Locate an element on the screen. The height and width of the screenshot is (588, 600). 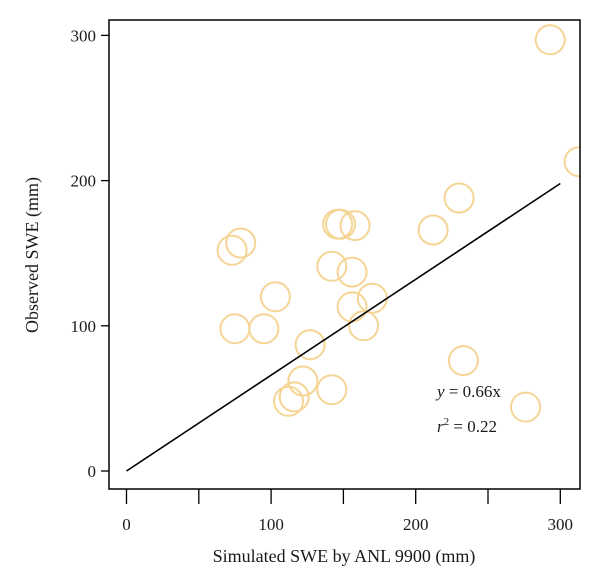
y-tick-label-200: 200 is located at coordinates (84, 181).